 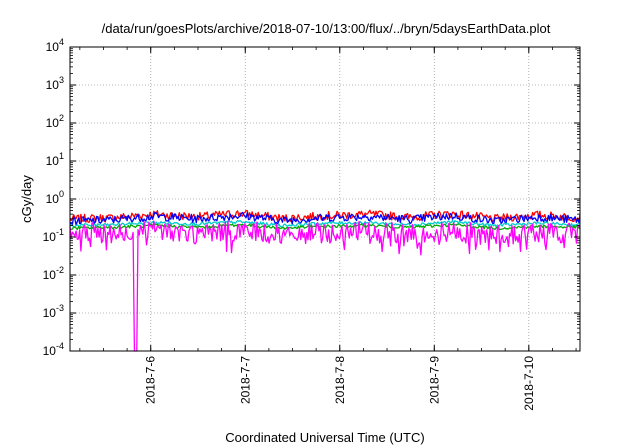 What do you see at coordinates (55, 83) in the screenshot?
I see `y-tick-label: 10³` at bounding box center [55, 83].